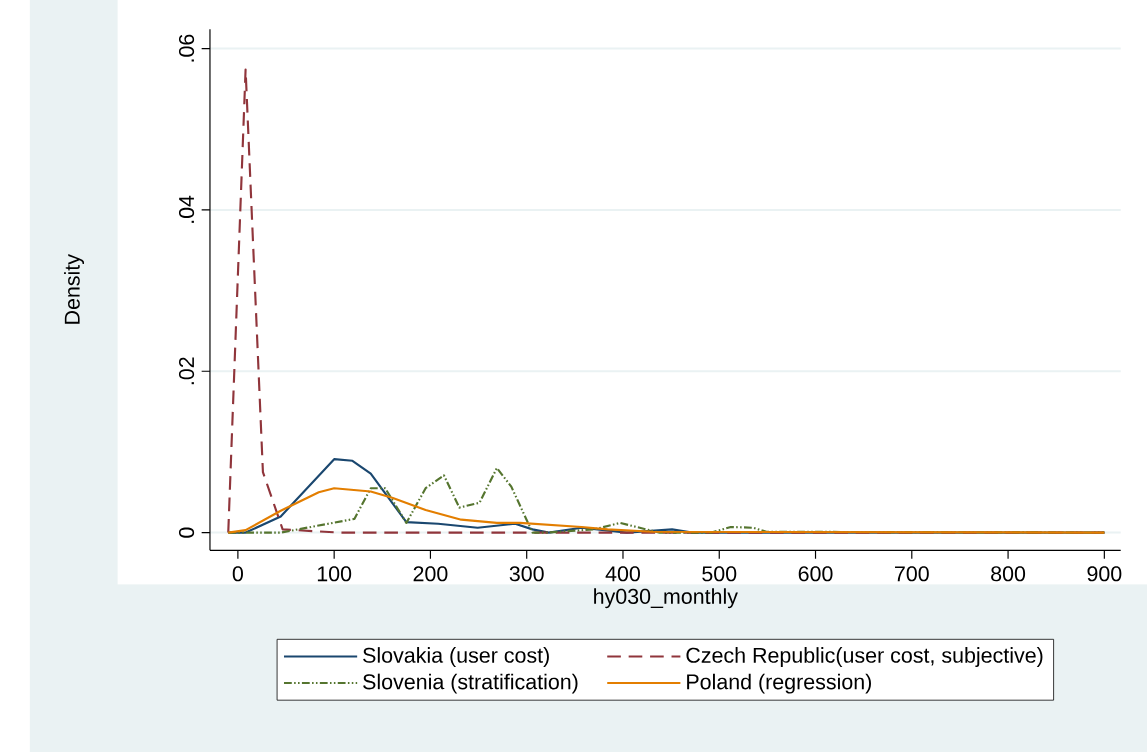  What do you see at coordinates (526, 574) in the screenshot?
I see `x-tick-label: 300` at bounding box center [526, 574].